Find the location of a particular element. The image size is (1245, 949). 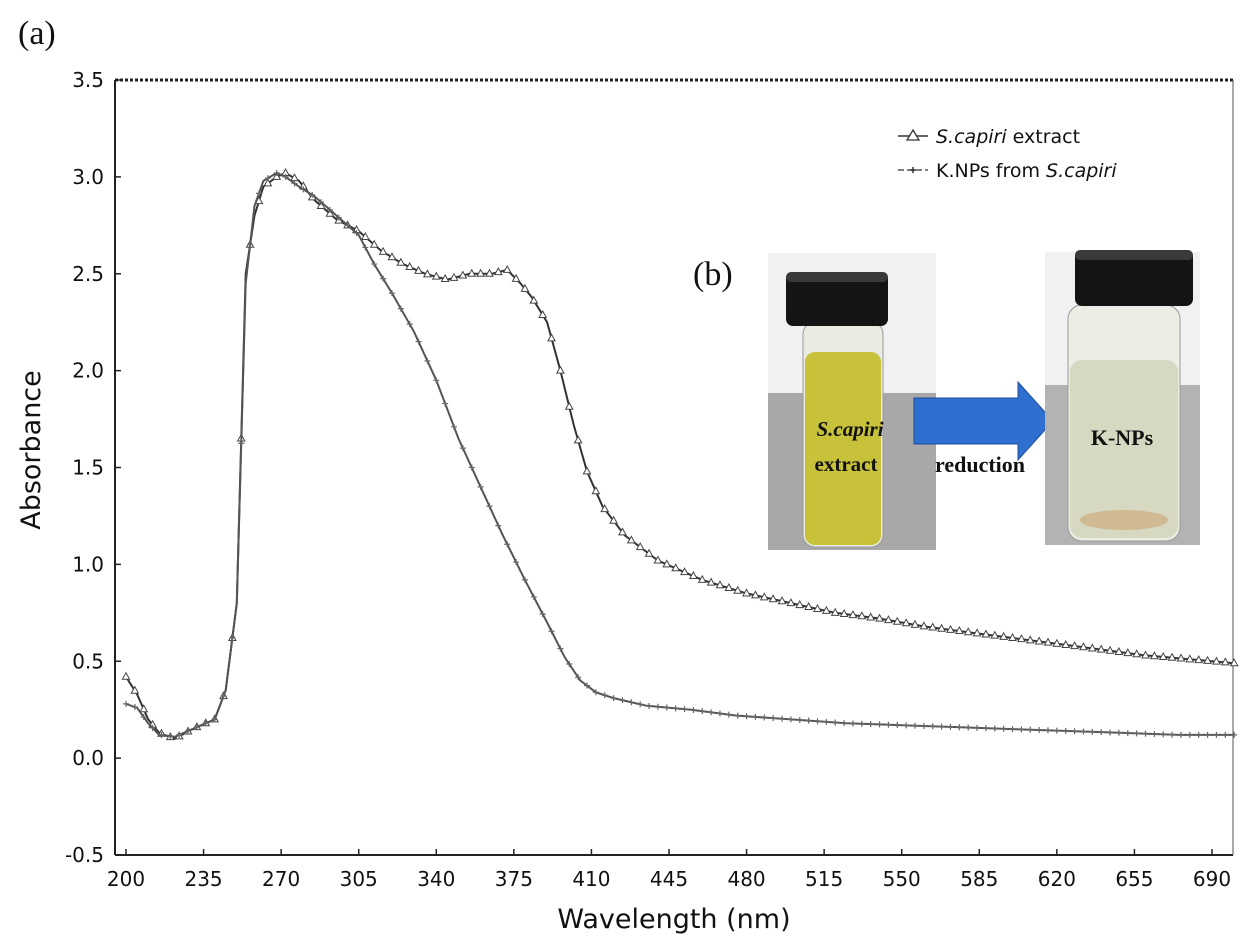

x-tick-label: 690 is located at coordinates (1212, 879).